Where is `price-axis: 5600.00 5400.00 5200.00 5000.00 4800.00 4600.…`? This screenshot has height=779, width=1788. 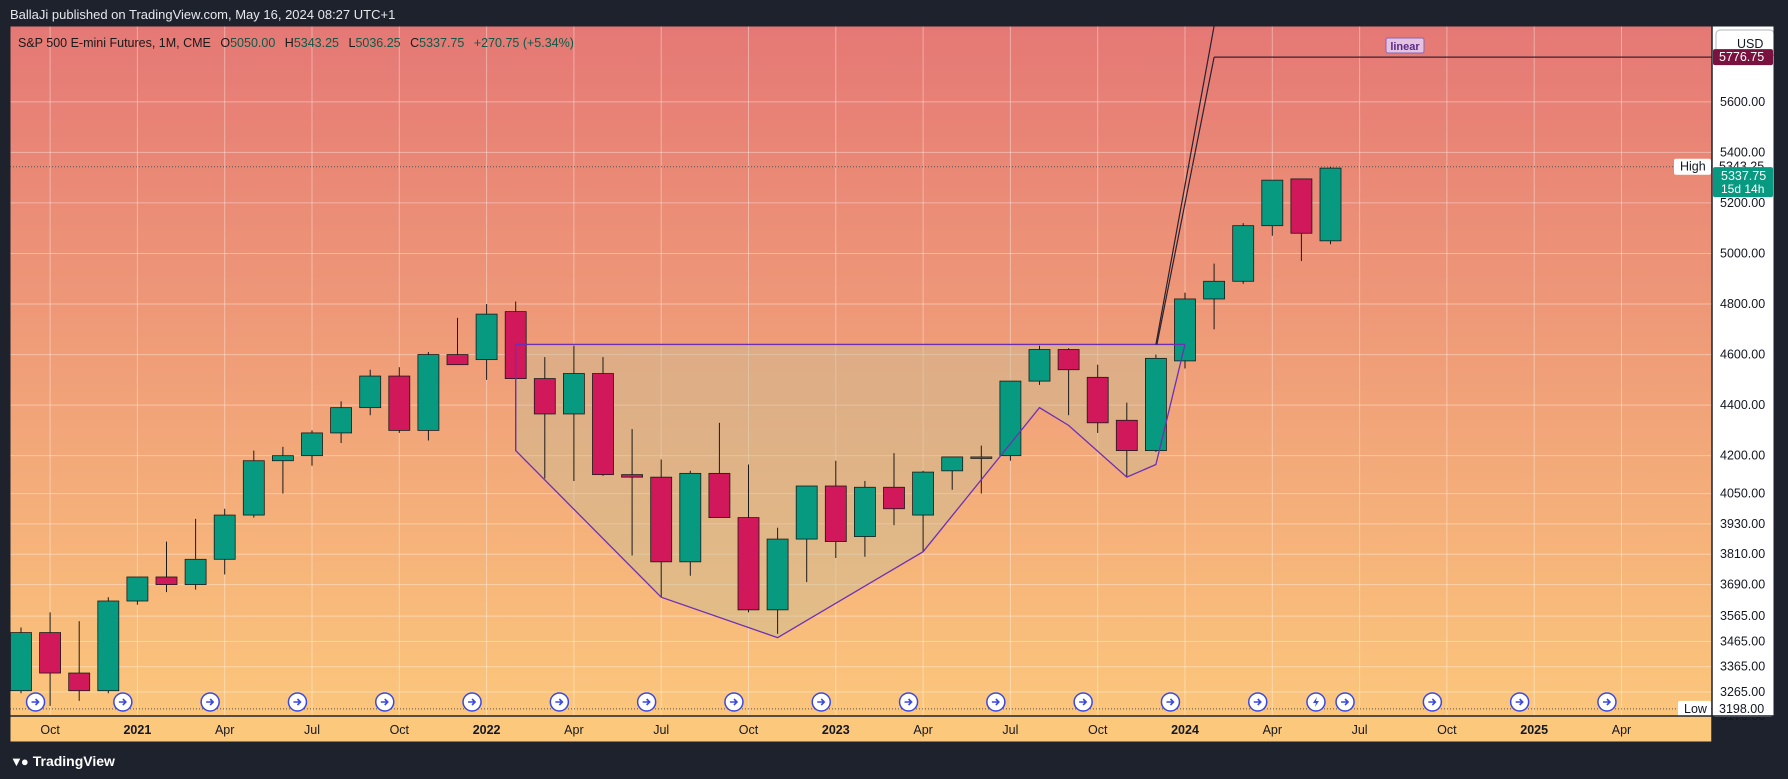 price-axis: 5600.00 5400.00 5200.00 5000.00 4800.00 4600.… is located at coordinates (1743, 374).